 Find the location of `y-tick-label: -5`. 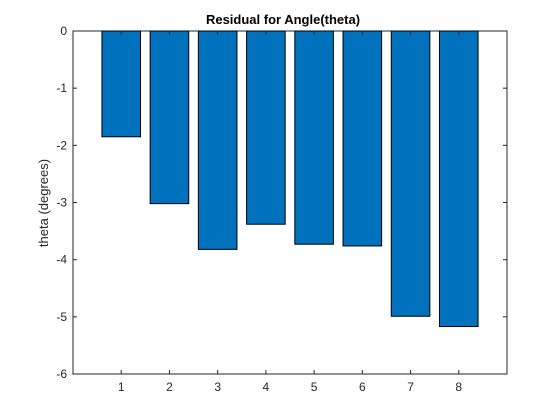

y-tick-label: -5 is located at coordinates (61, 317).